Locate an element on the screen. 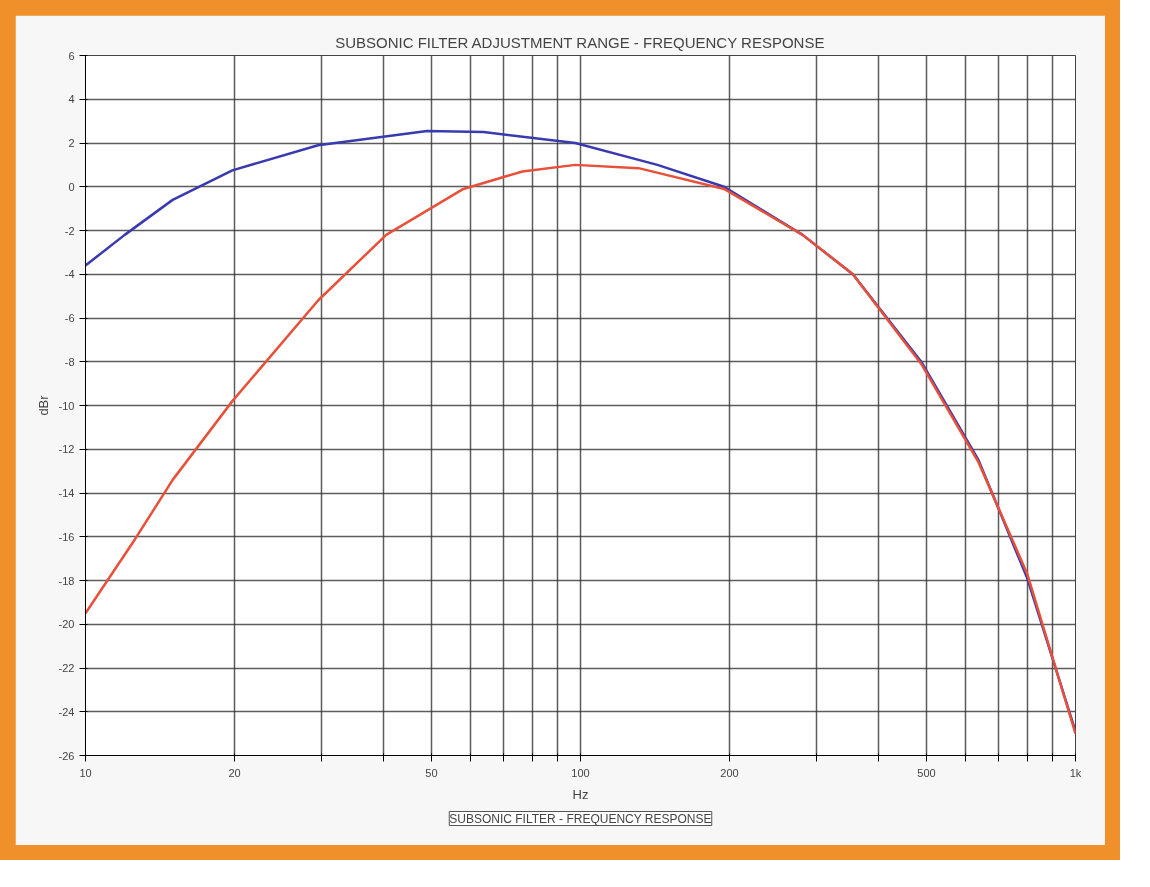  x-tick-label: 1k is located at coordinates (1075, 772).